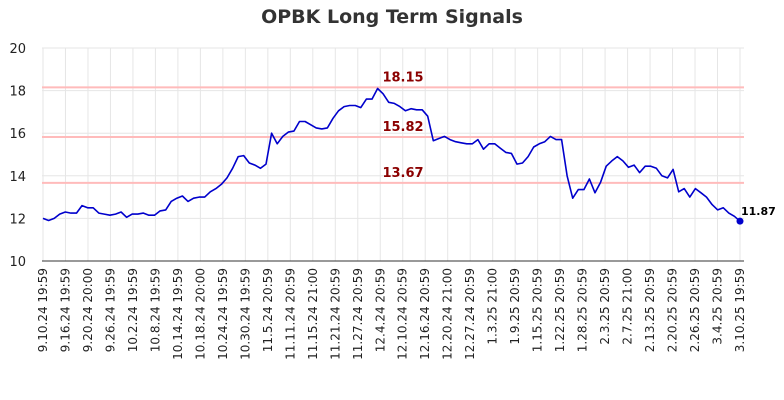  What do you see at coordinates (17, 262) in the screenshot?
I see `y-tick-label: 10` at bounding box center [17, 262].